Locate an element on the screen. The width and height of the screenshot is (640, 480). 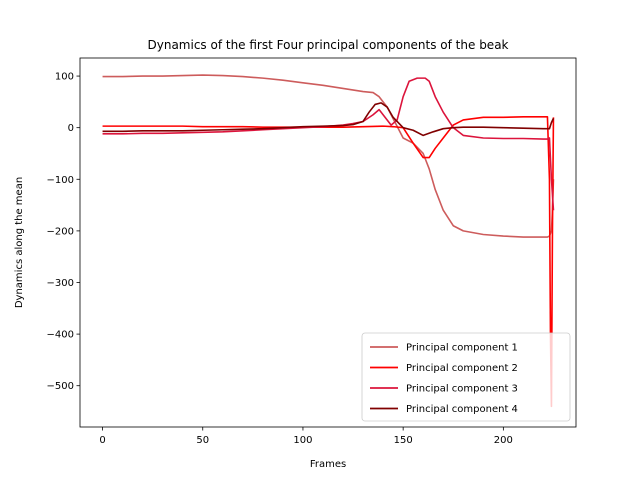
x-tick-label: 200 is located at coordinates (503, 440).